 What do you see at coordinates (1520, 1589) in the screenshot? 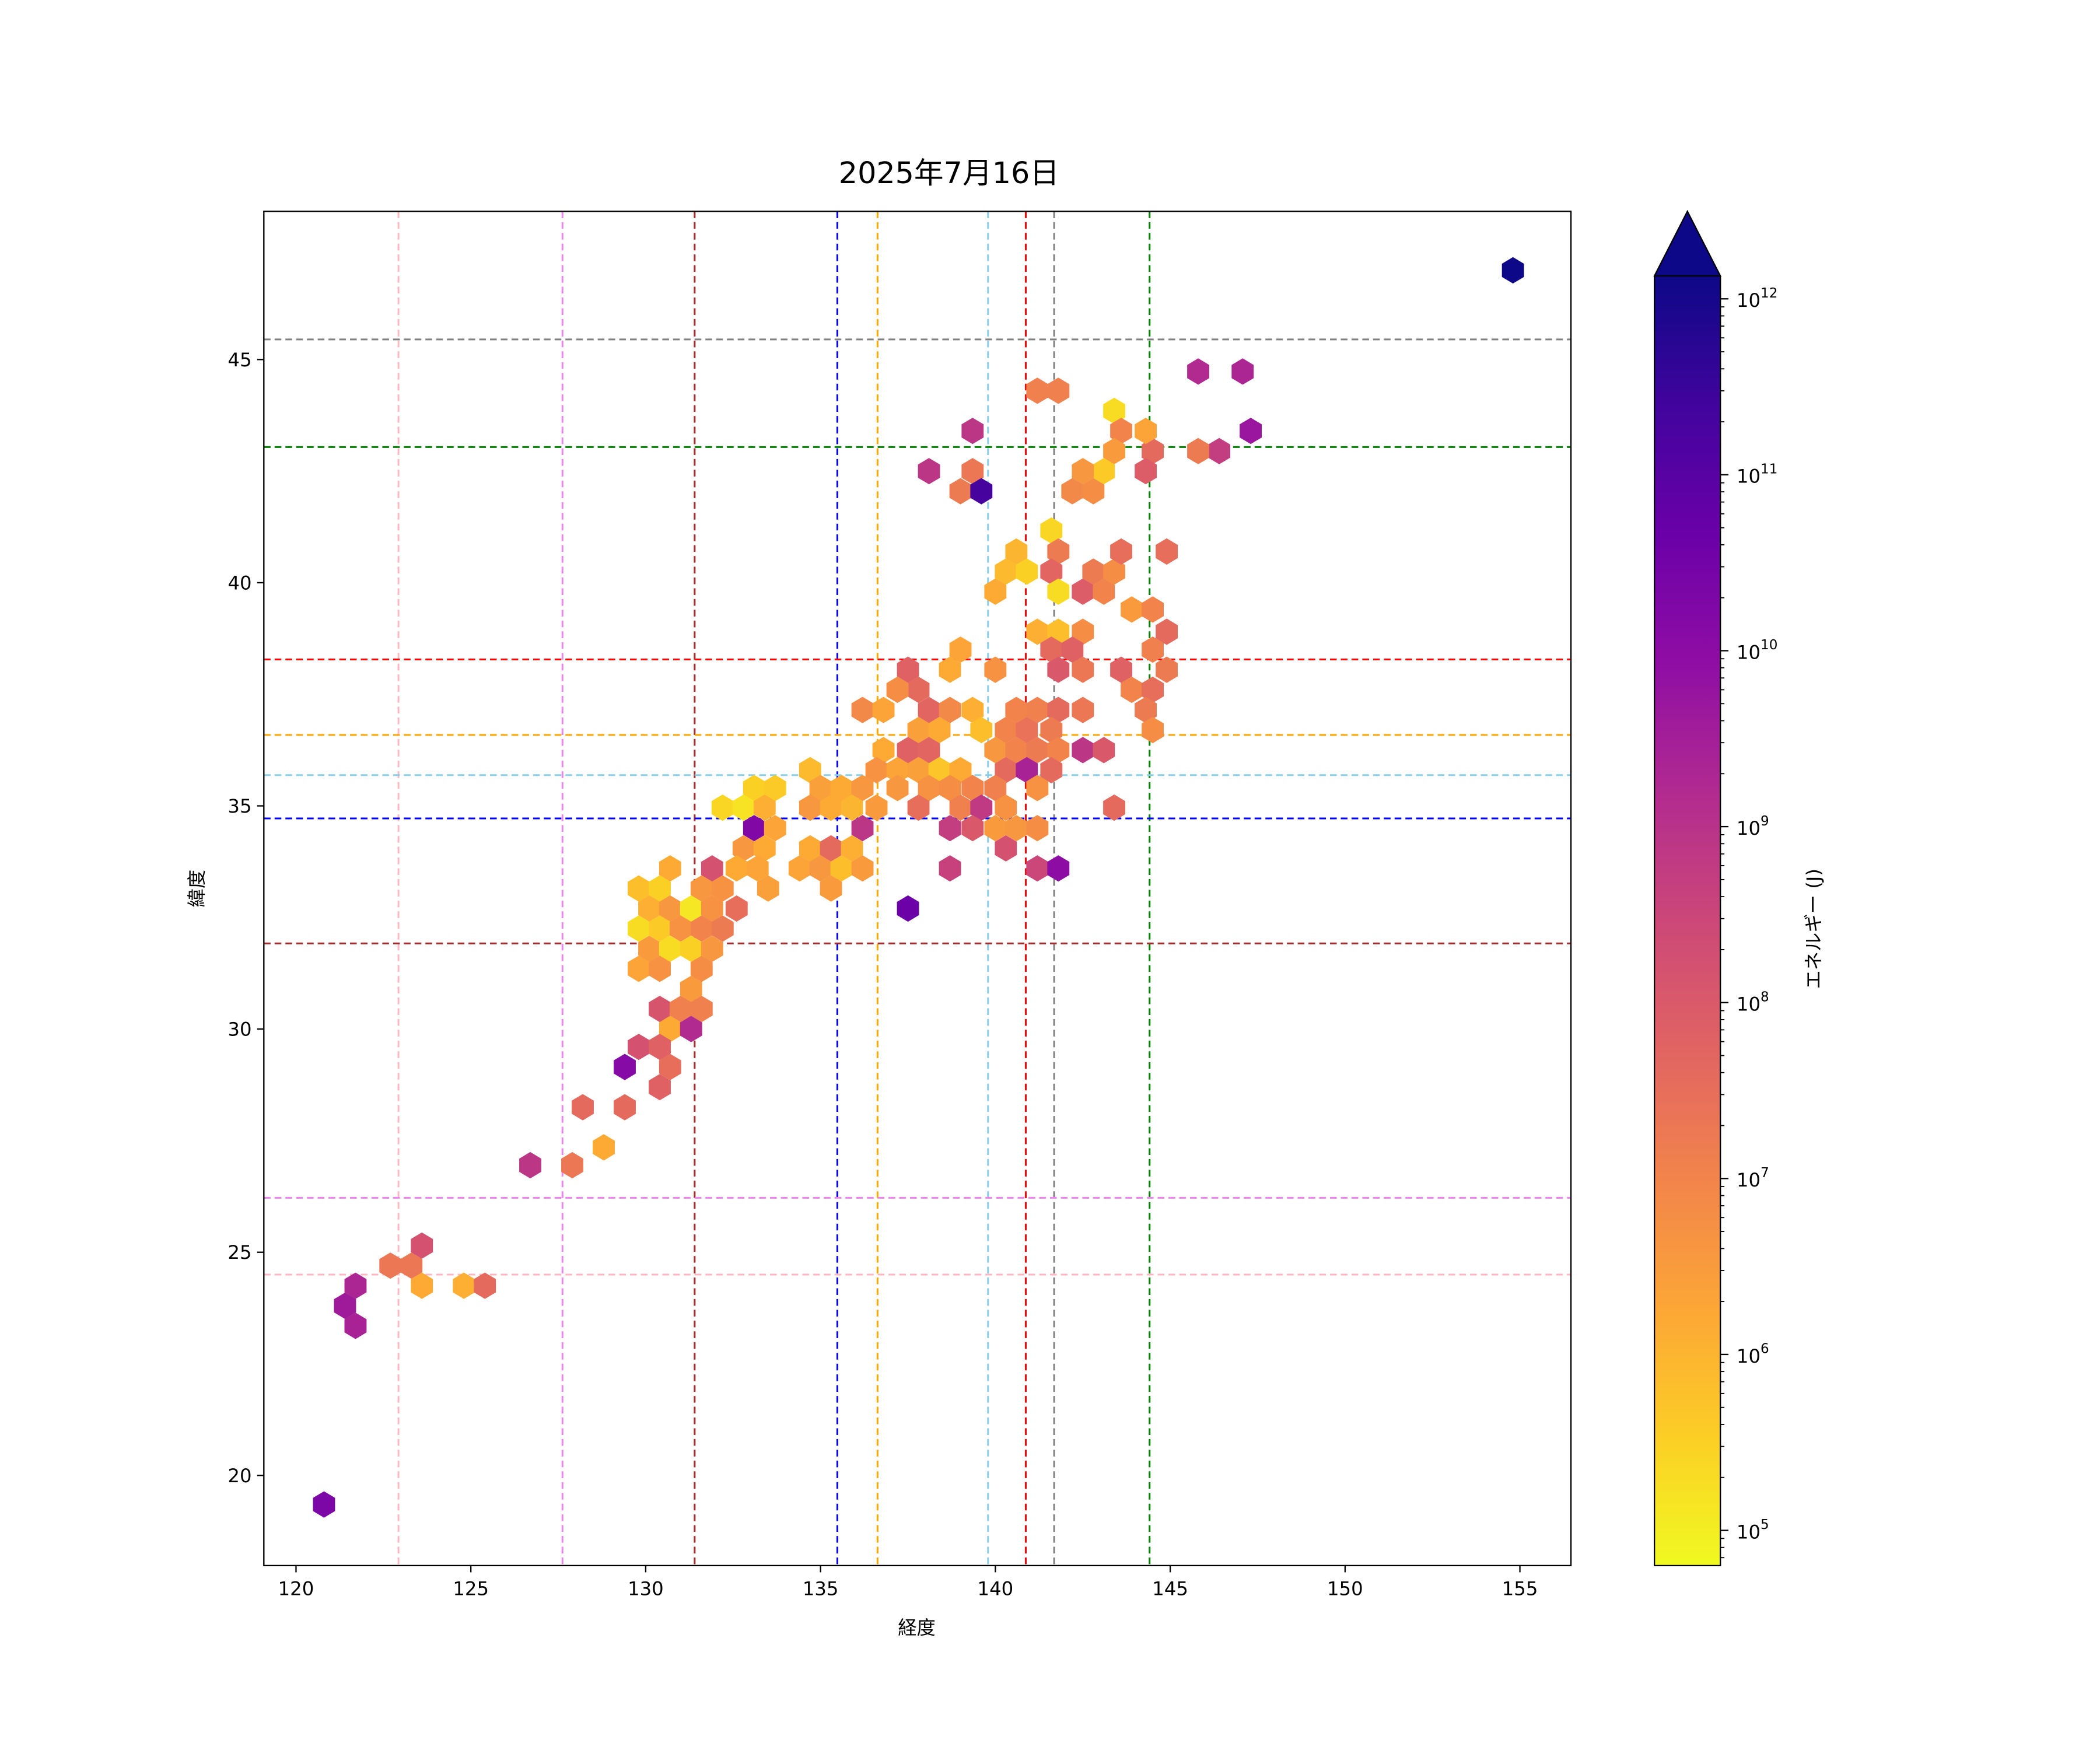
I see `x-tick-label: 155` at bounding box center [1520, 1589].